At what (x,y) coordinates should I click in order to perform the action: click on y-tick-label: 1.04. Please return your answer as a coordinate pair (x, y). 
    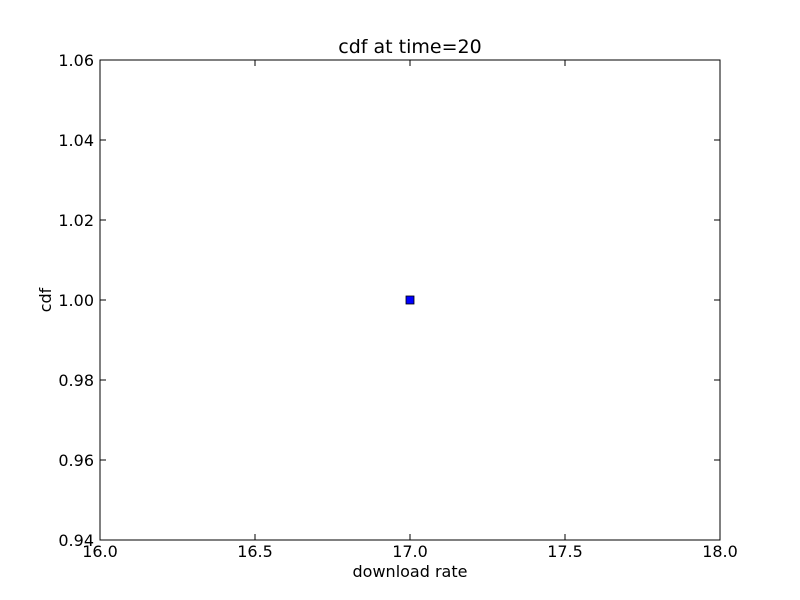
    Looking at the image, I should click on (76, 140).